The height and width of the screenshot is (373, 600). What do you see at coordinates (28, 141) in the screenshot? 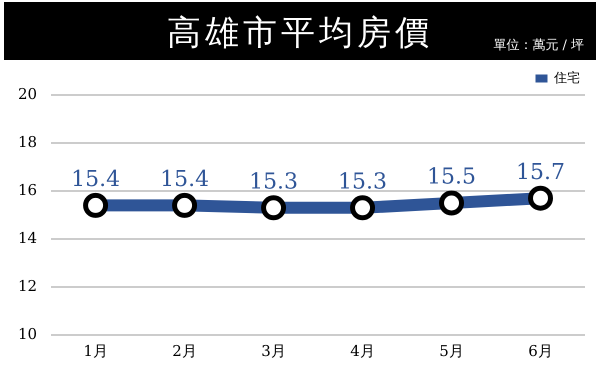
I see `y-tick-label: 18` at bounding box center [28, 141].